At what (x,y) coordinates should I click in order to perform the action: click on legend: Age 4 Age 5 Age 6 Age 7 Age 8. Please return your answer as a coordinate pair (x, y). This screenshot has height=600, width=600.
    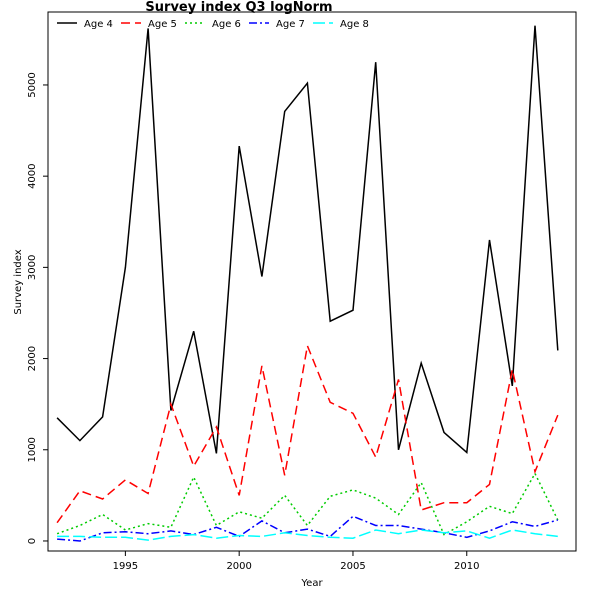
    Looking at the image, I should click on (213, 24).